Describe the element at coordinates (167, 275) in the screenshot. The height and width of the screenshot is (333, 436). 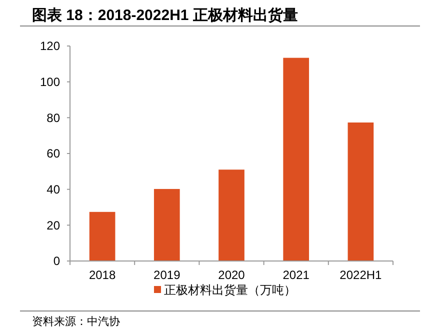
I see `x-tick-label: 2019` at that location.